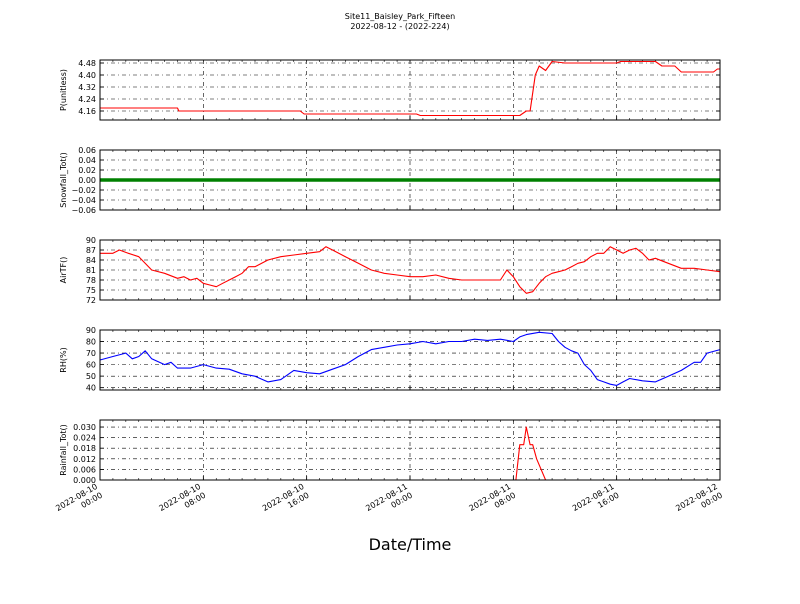 The width and height of the screenshot is (800, 604). I want to click on panel-3-ytick-label: 81, so click(91, 270).